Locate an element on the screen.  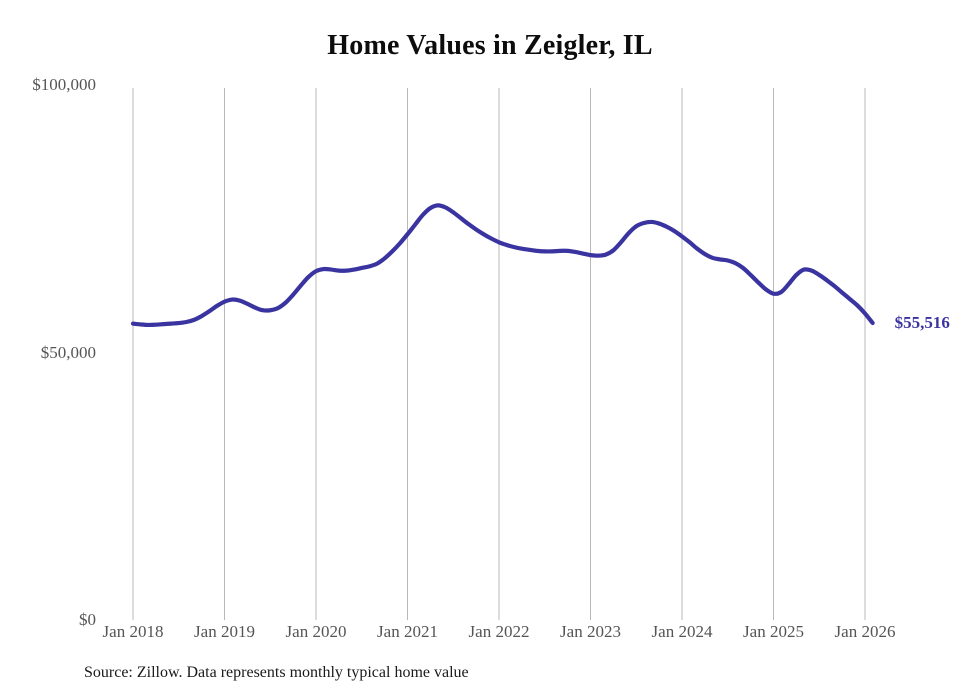
x-tick-label: Jan 2019 is located at coordinates (224, 631).